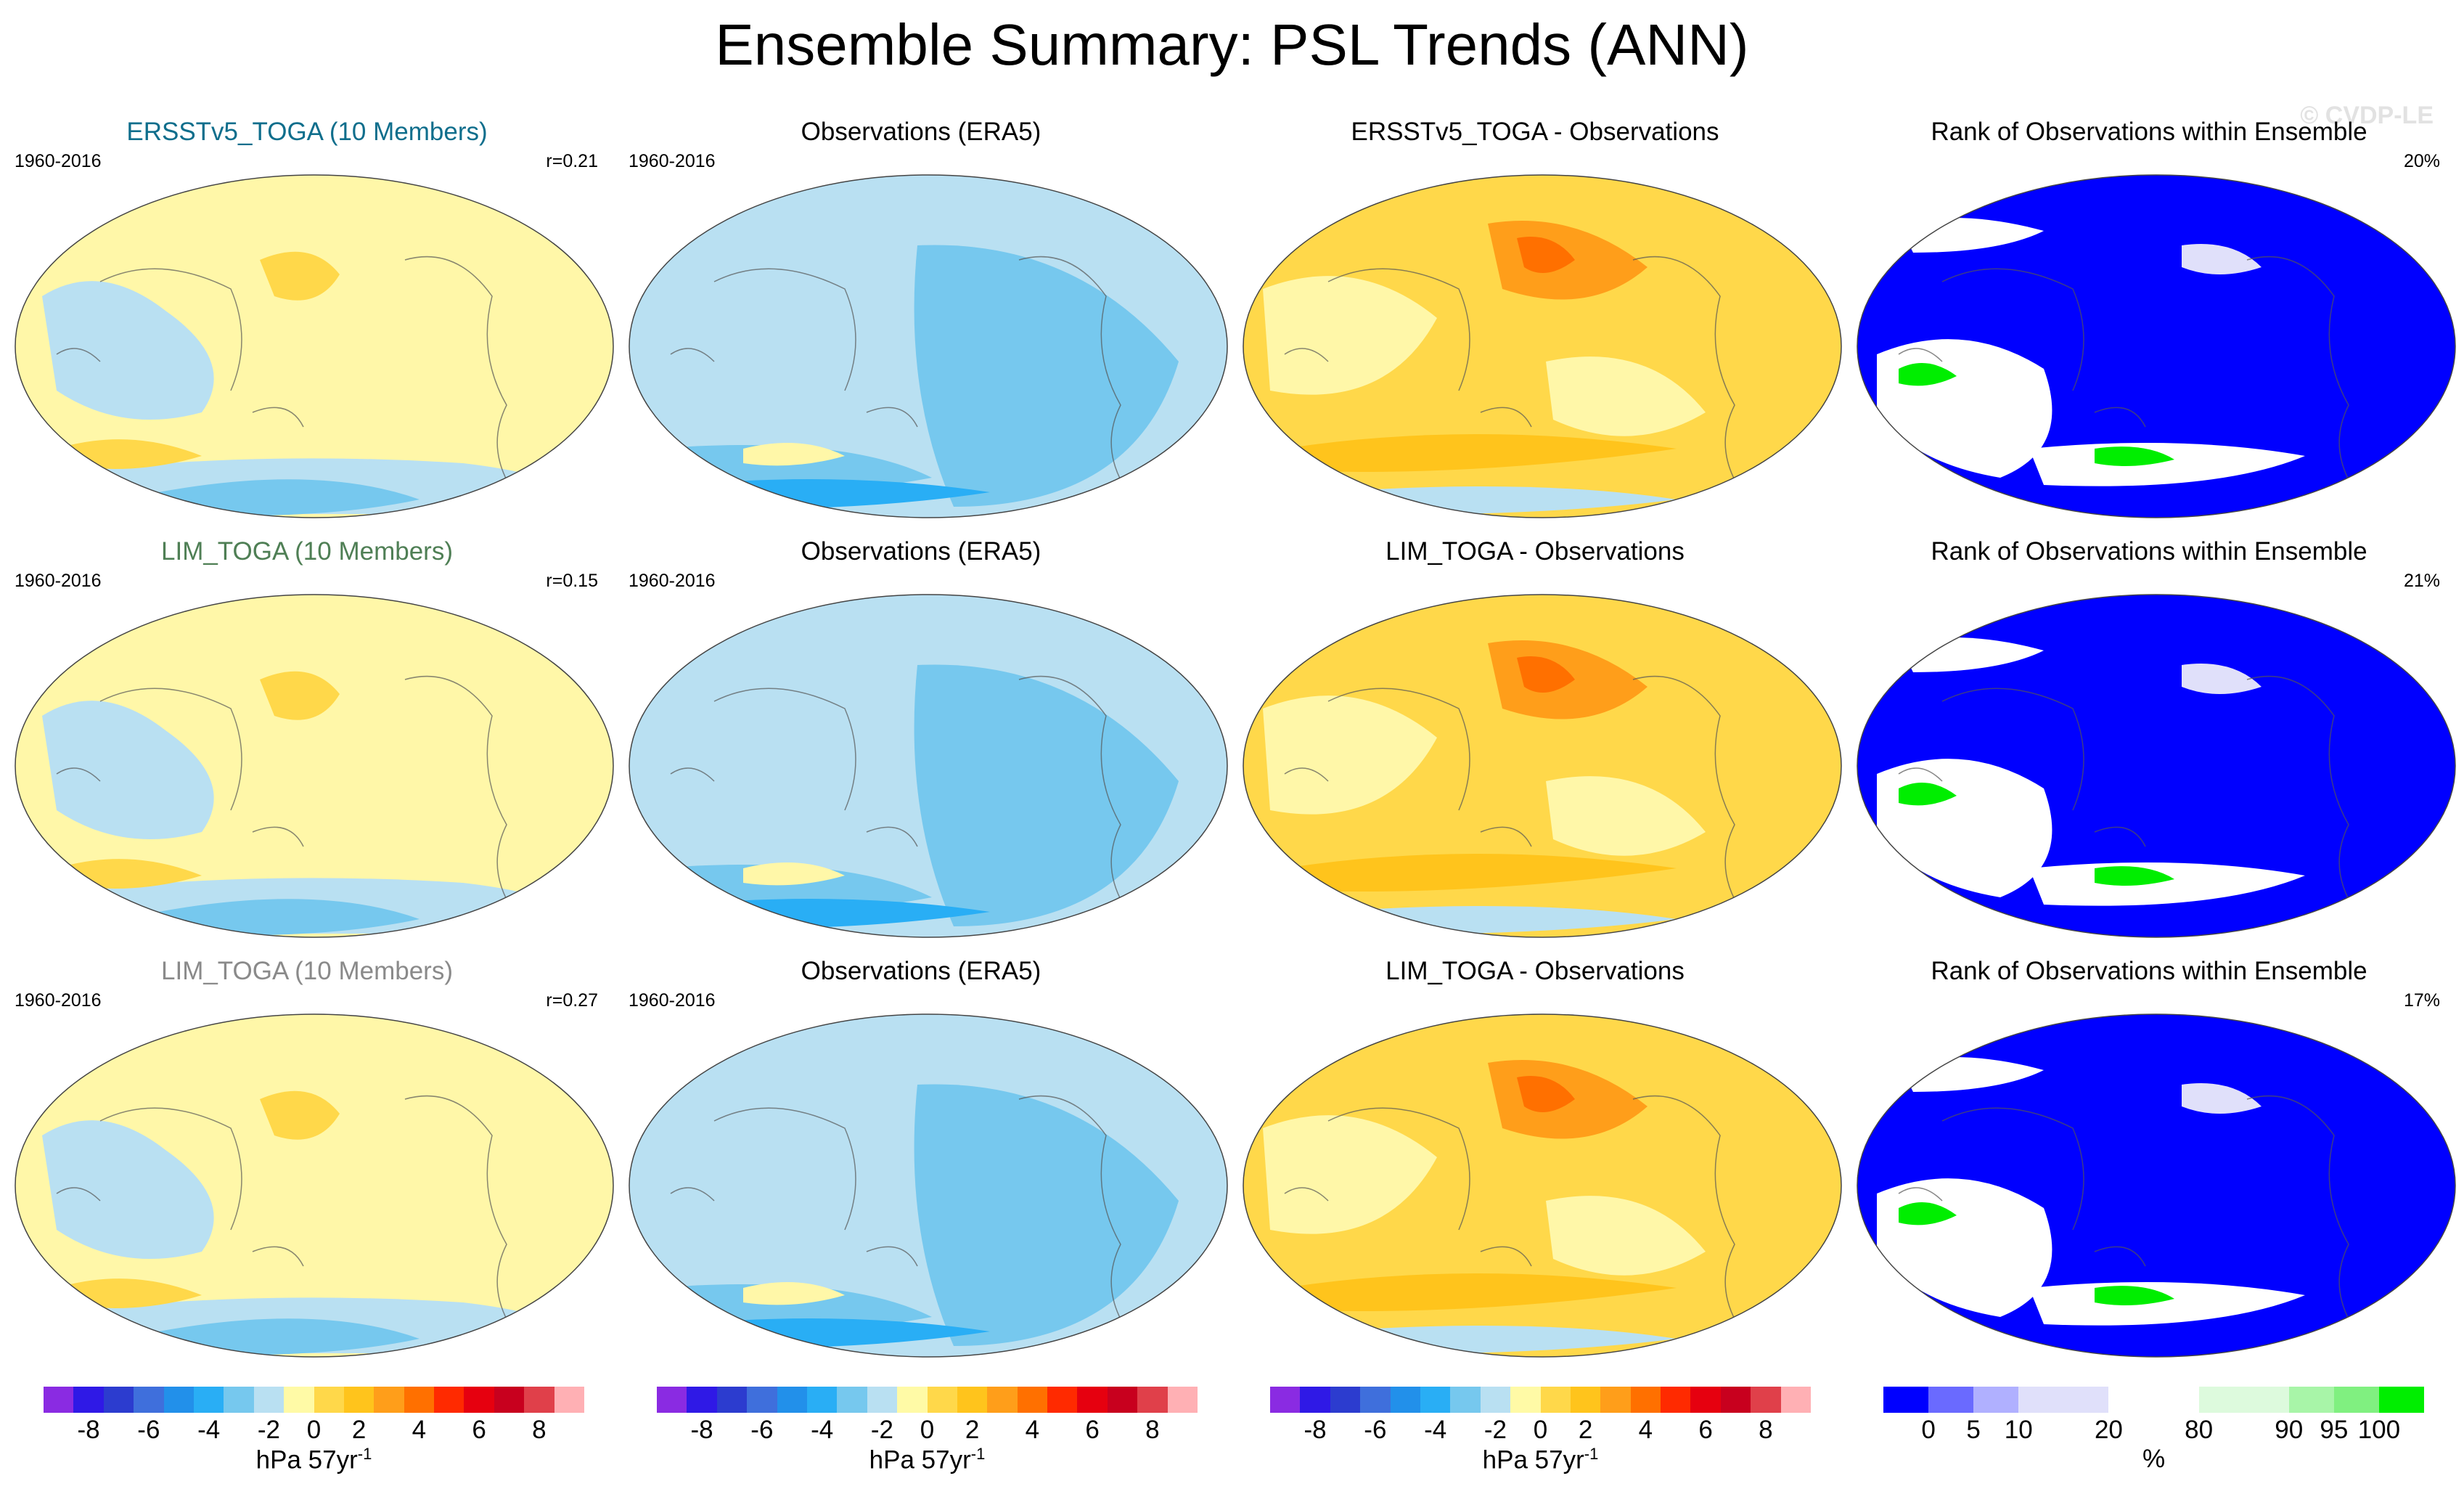 This screenshot has width=2464, height=1497. Describe the element at coordinates (2199, 1430) in the screenshot. I see `colorbar-tick-label: 80` at that location.